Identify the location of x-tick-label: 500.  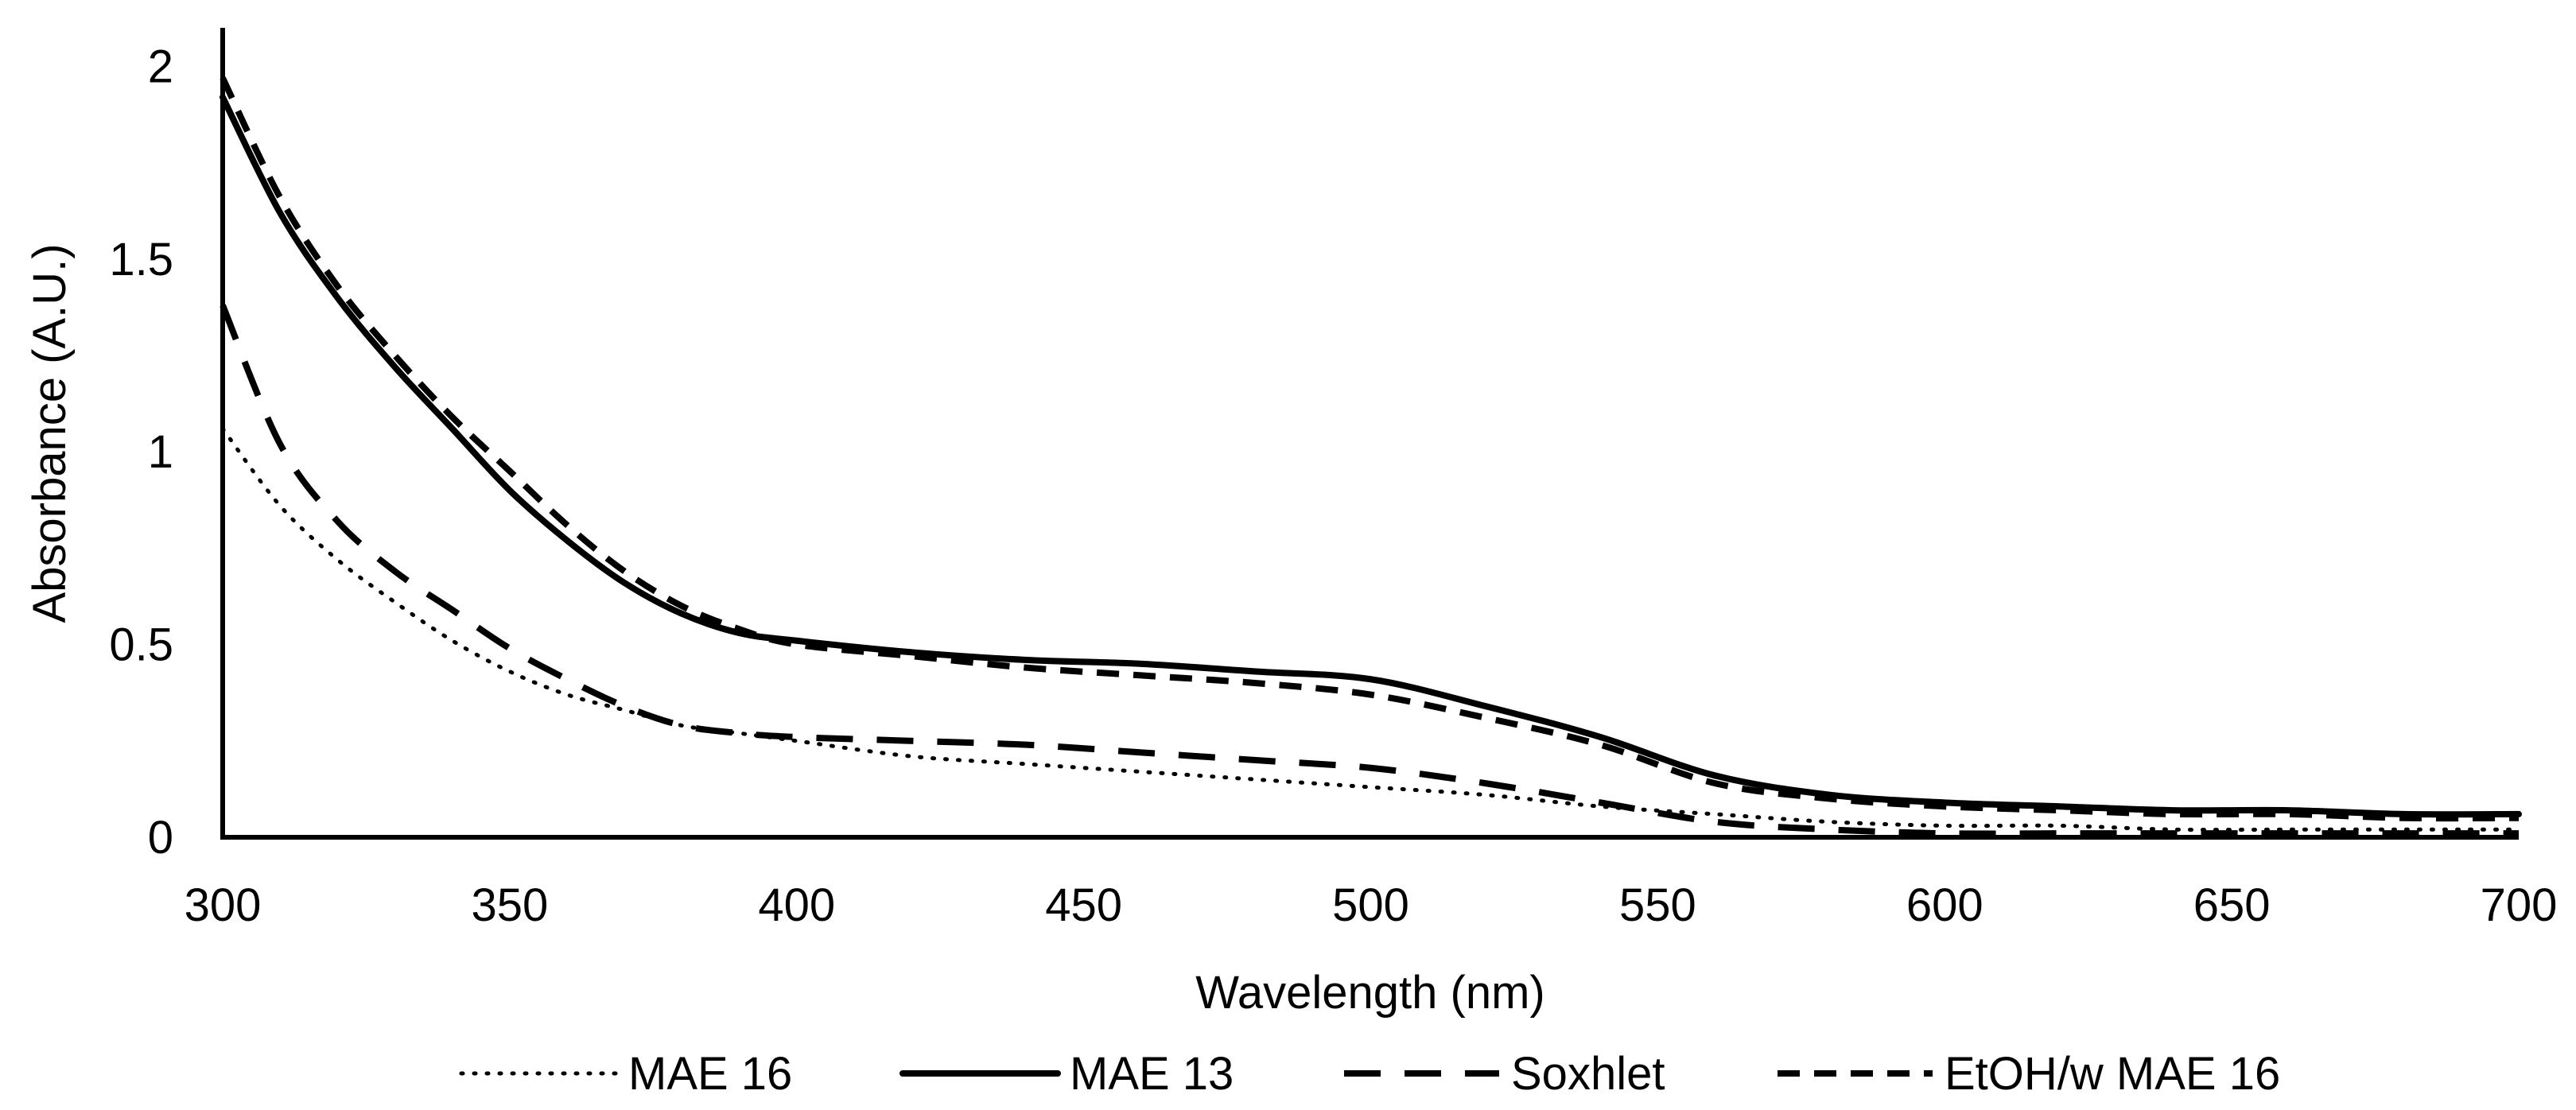
(1370, 905).